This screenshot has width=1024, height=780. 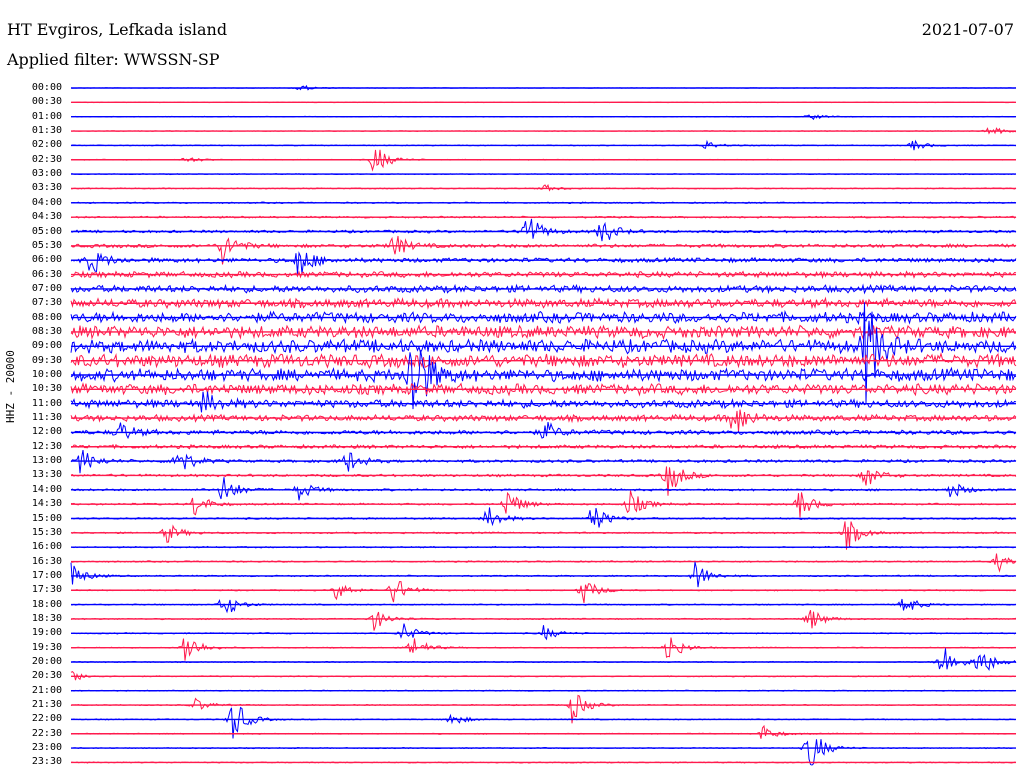 What do you see at coordinates (46, 102) in the screenshot?
I see `time-tick-0030: 00:30` at bounding box center [46, 102].